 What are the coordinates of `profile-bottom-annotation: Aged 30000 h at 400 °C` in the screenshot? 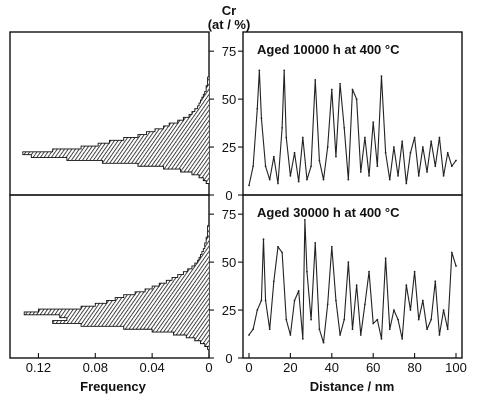 It's located at (328, 212).